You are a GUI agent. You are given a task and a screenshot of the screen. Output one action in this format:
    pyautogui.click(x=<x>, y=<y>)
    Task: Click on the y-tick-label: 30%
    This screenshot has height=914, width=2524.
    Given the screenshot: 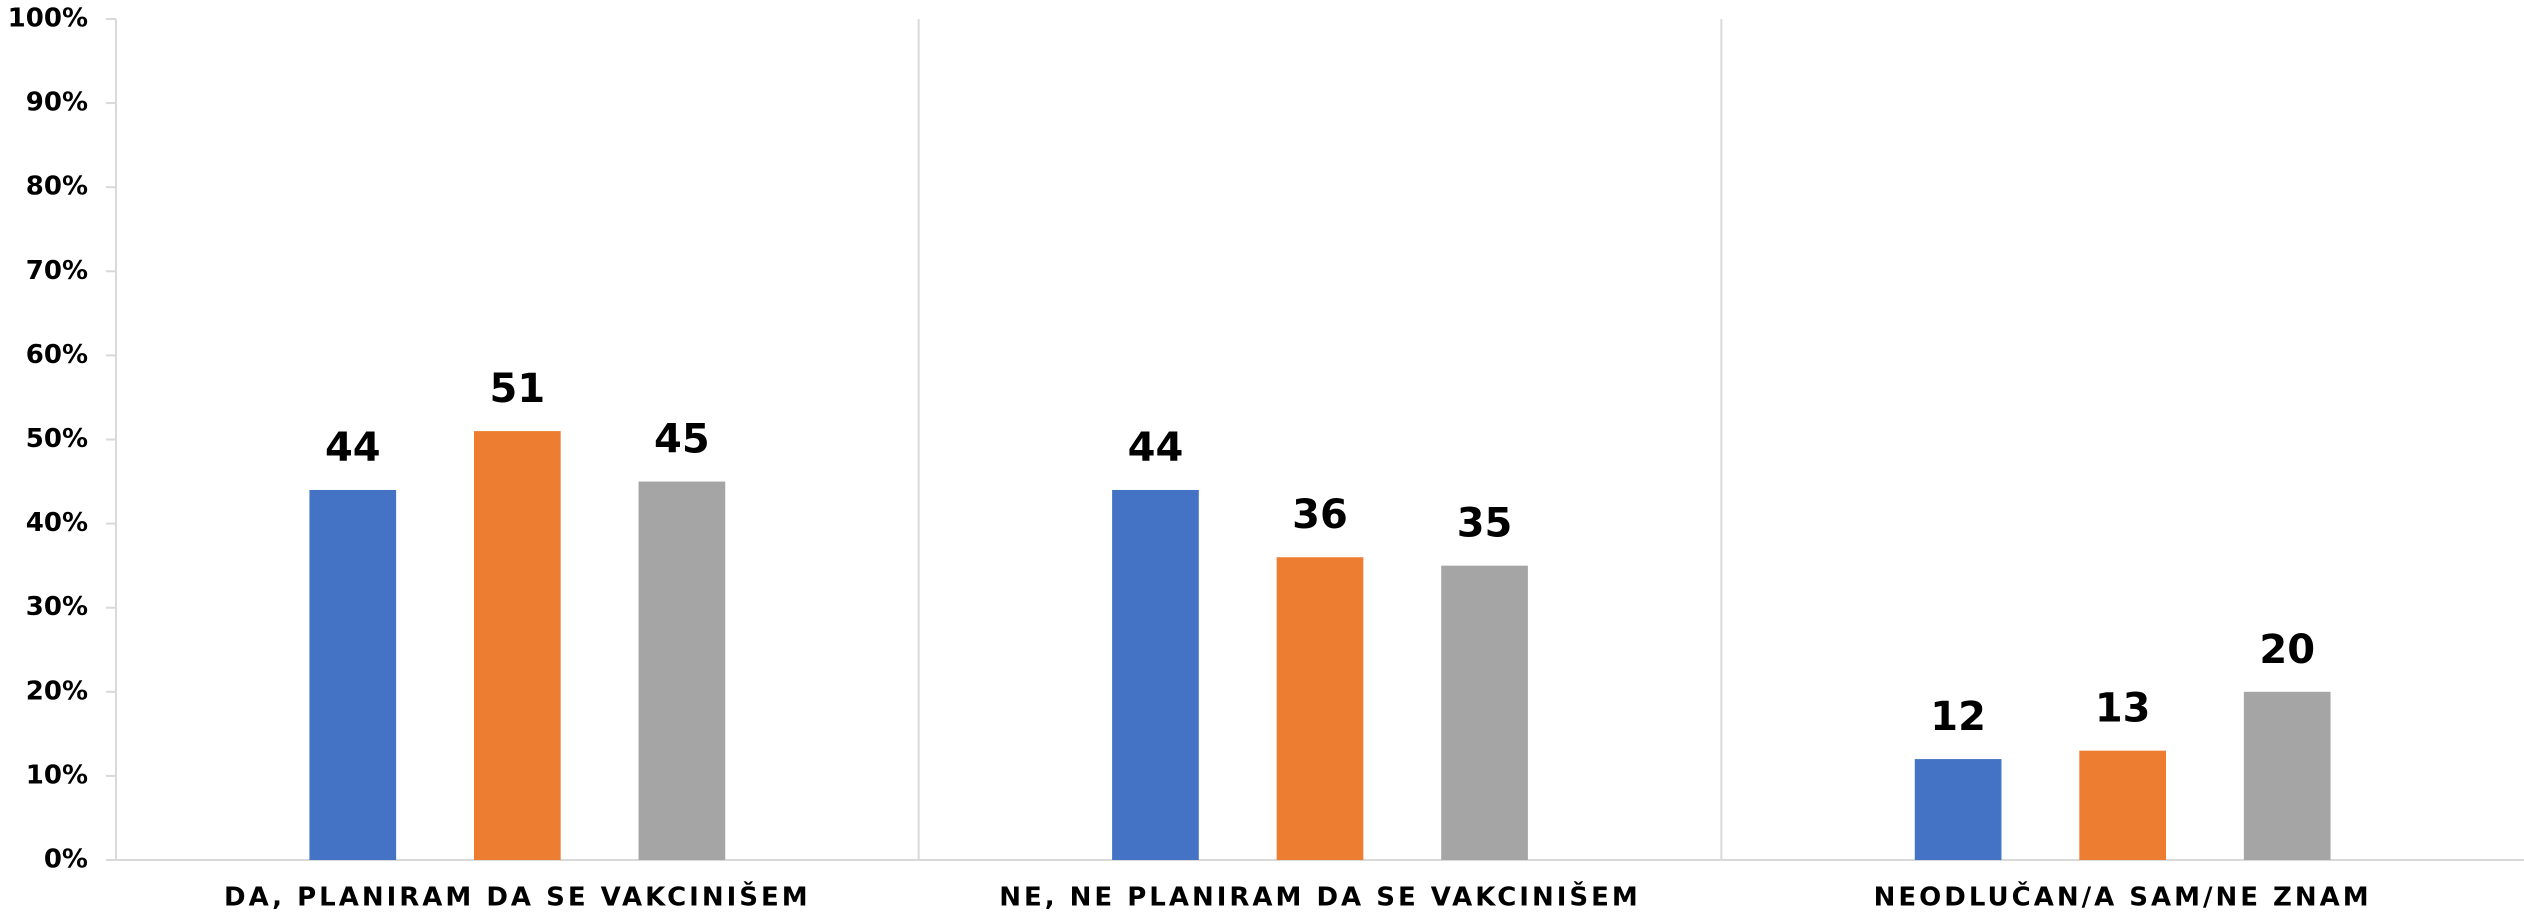 What is the action you would take?
    pyautogui.click(x=57, y=607)
    